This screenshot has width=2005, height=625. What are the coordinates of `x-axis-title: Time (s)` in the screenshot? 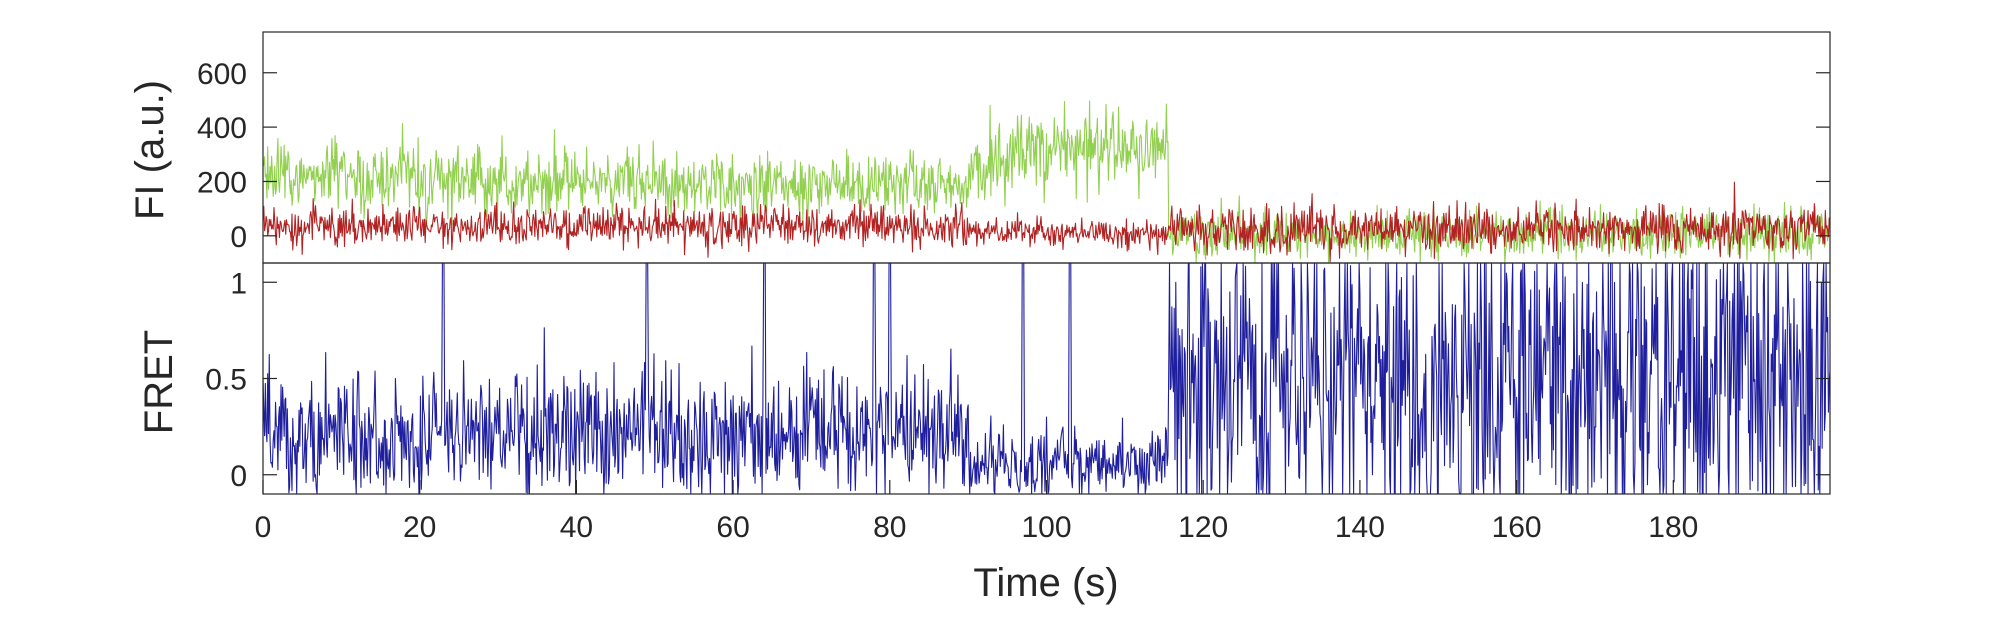 It's located at (1045, 583).